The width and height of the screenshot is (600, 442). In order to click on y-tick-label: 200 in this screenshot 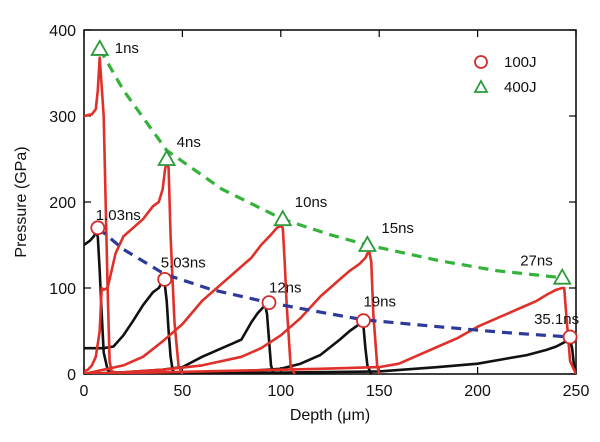, I will do `click(62, 203)`.